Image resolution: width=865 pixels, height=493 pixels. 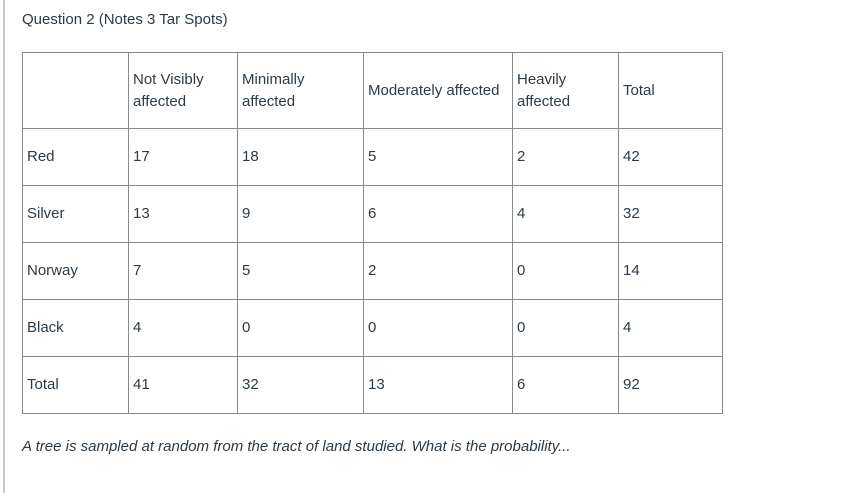 What do you see at coordinates (670, 90) in the screenshot?
I see `header-cell-total: Total` at bounding box center [670, 90].